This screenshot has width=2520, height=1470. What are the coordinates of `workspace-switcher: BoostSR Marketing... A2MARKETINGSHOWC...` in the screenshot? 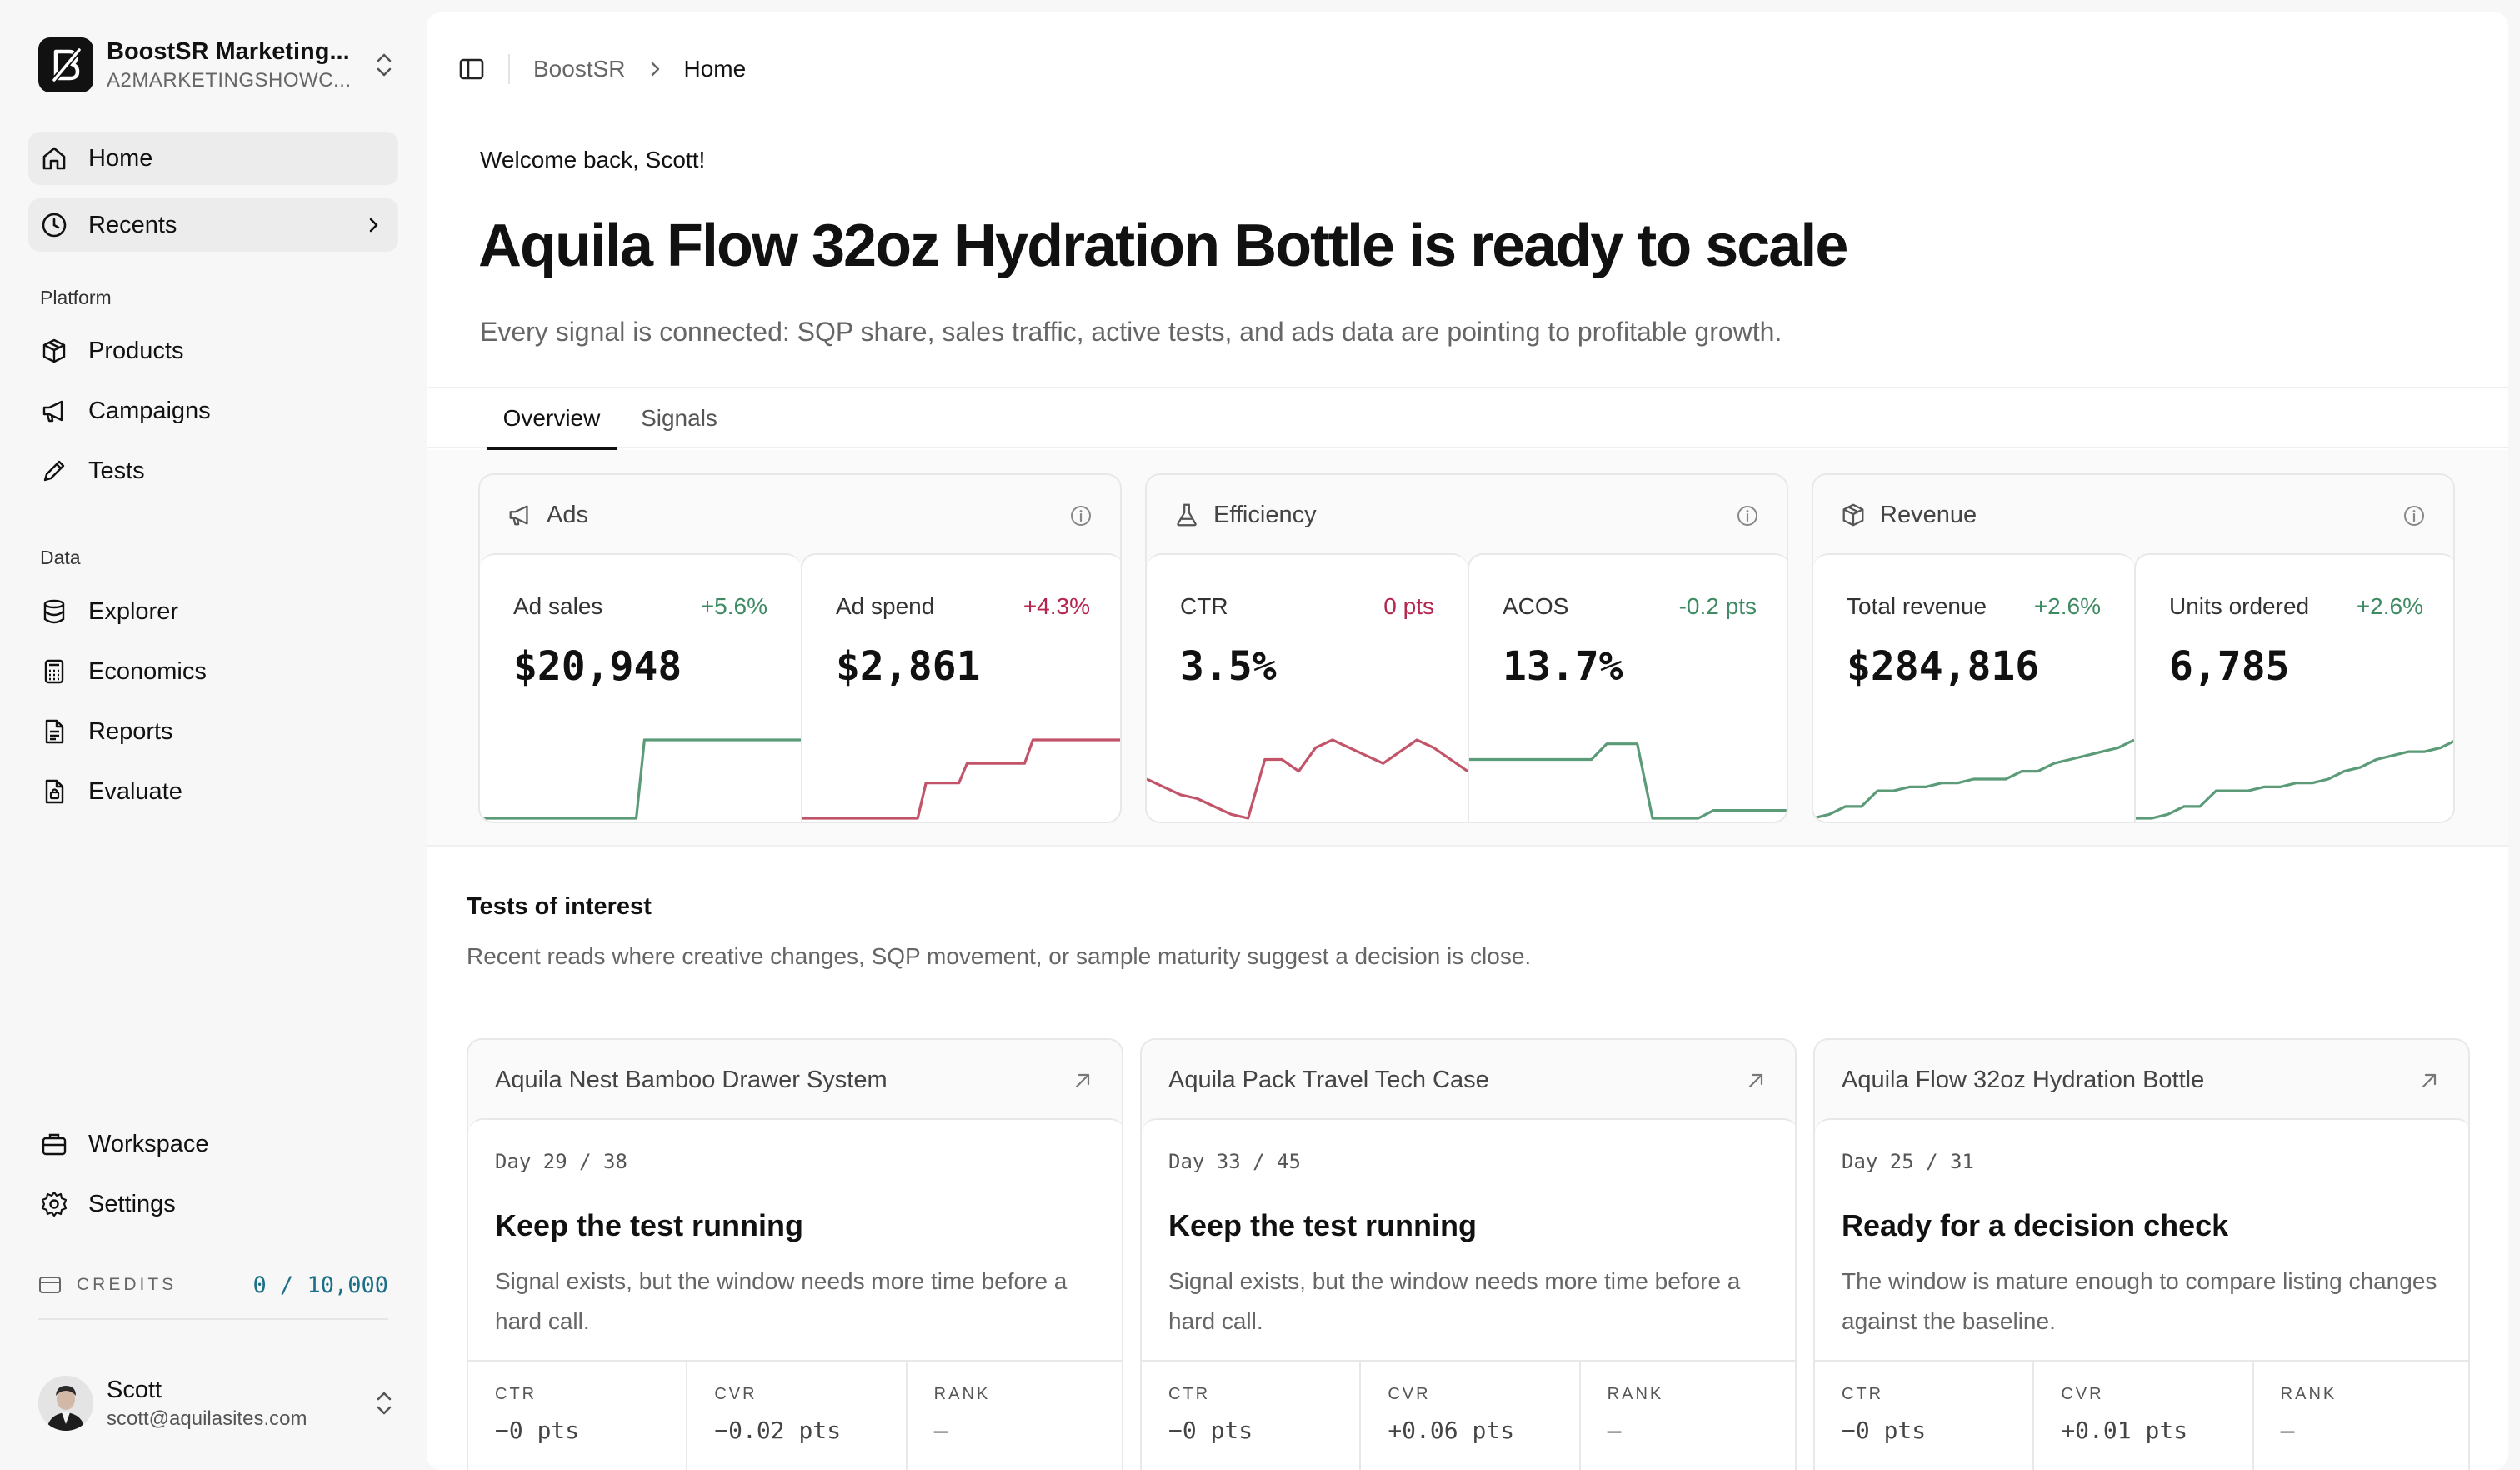 It's located at (217, 65).